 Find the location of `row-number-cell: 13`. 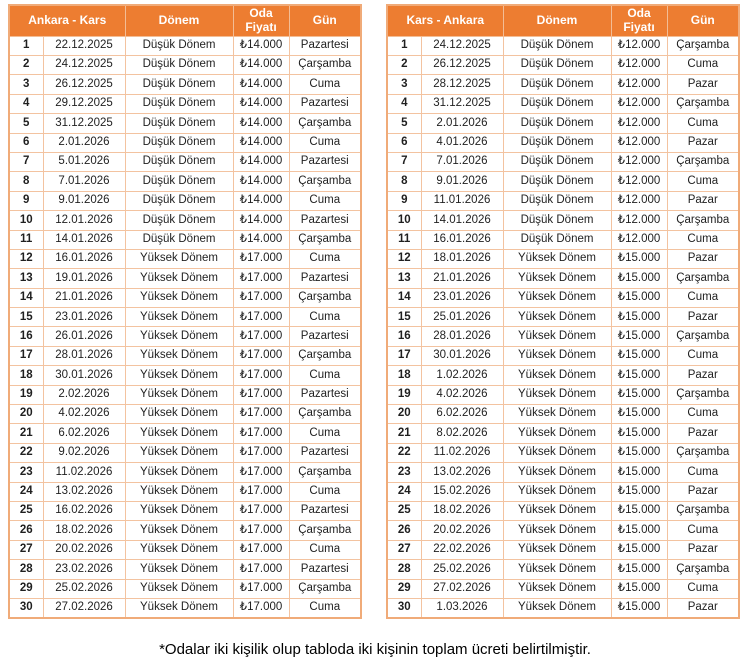

row-number-cell: 13 is located at coordinates (26, 278).